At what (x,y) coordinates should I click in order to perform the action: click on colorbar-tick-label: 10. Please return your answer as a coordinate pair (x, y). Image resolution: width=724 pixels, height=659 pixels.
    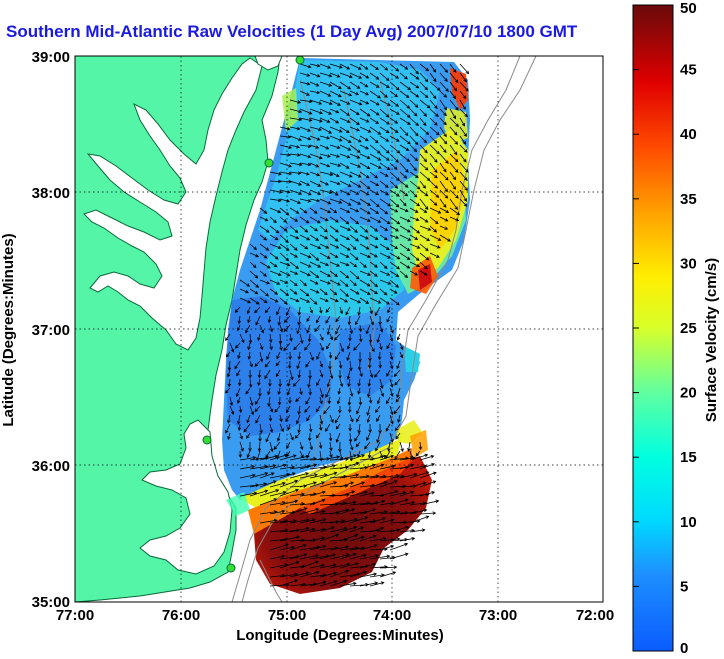
    Looking at the image, I should click on (688, 522).